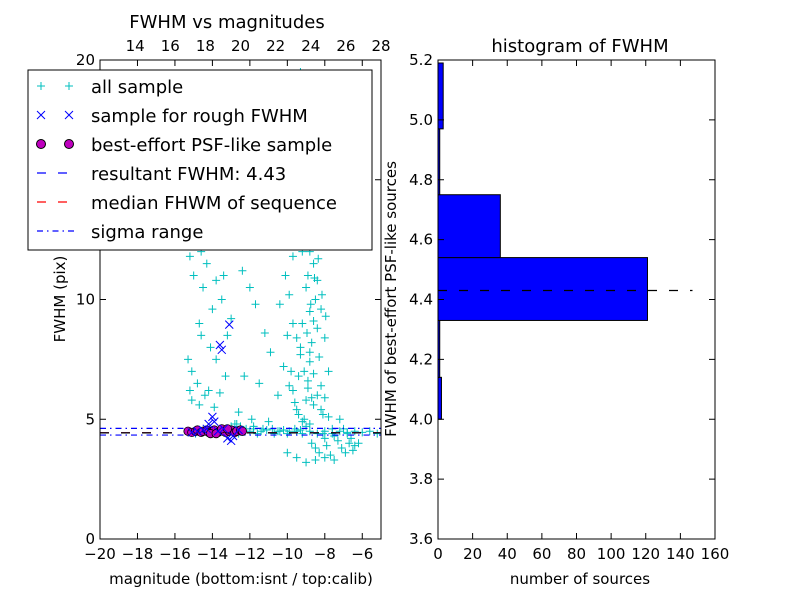 The image size is (800, 600). Describe the element at coordinates (213, 554) in the screenshot. I see `x-tick-label: −14` at that location.